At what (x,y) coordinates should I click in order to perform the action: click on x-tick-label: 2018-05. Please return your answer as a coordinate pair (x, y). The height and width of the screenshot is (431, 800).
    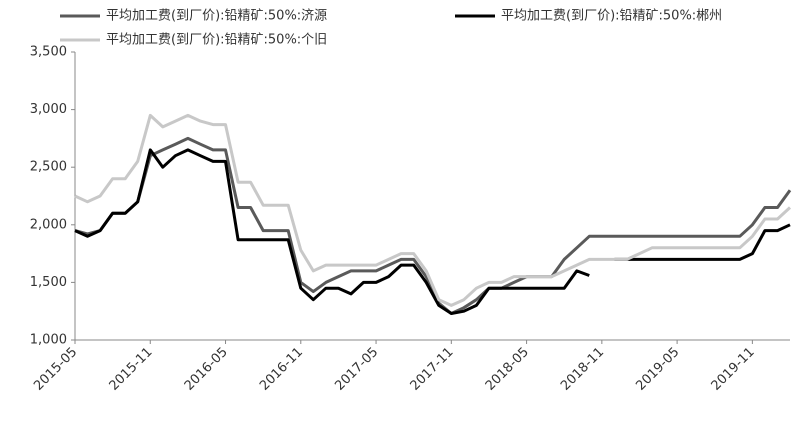
    Looking at the image, I should click on (507, 369).